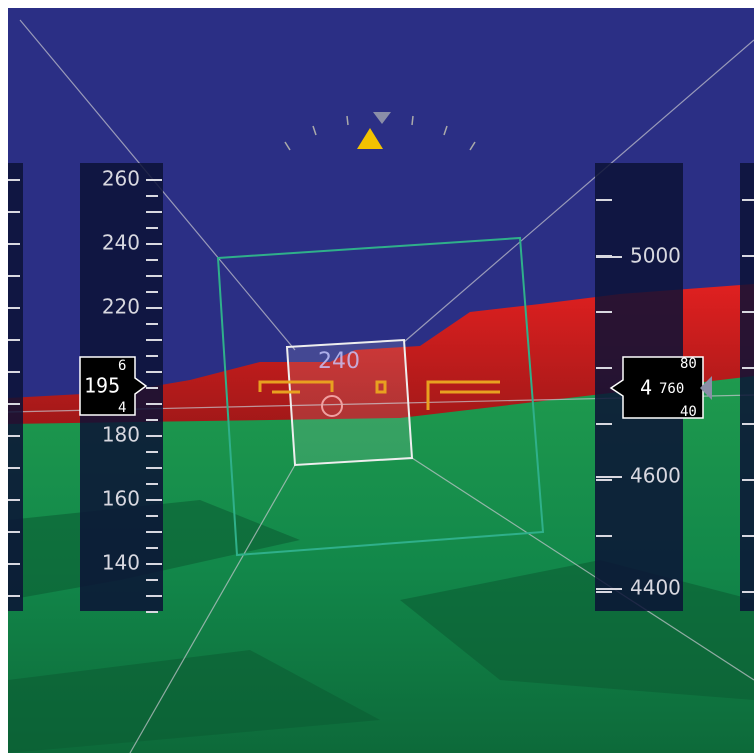 This screenshot has height=753, width=754. Describe the element at coordinates (121, 499) in the screenshot. I see `speed-label: 160` at that location.